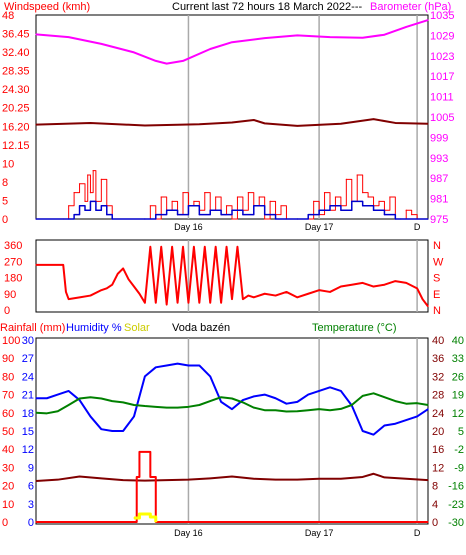  I want to click on wind-direction-line, so click(232, 276).